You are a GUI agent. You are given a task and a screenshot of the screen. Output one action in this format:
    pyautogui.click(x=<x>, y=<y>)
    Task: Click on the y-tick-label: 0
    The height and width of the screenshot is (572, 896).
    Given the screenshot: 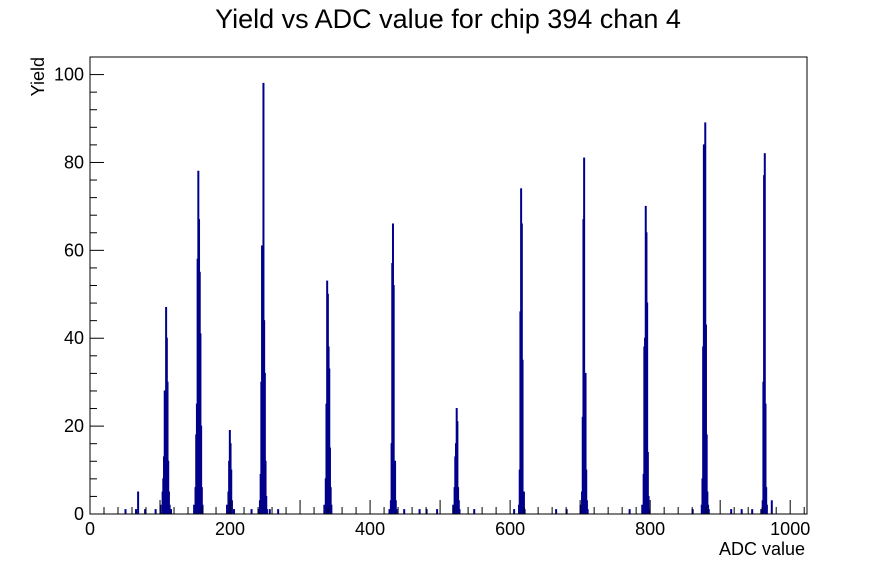 What is the action you would take?
    pyautogui.click(x=79, y=514)
    